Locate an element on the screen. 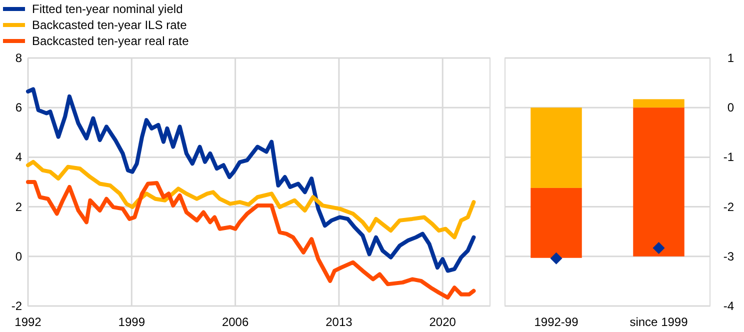 The image size is (744, 332). x-tick-label: 2020 is located at coordinates (442, 322).